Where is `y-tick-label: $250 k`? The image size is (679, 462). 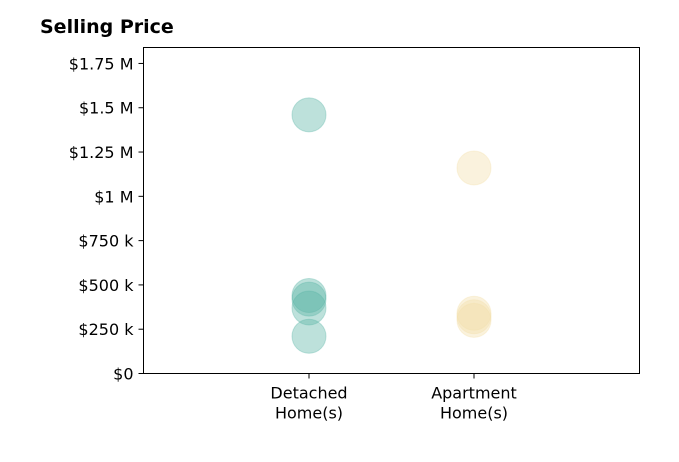
y-tick-label: $250 k is located at coordinates (106, 329).